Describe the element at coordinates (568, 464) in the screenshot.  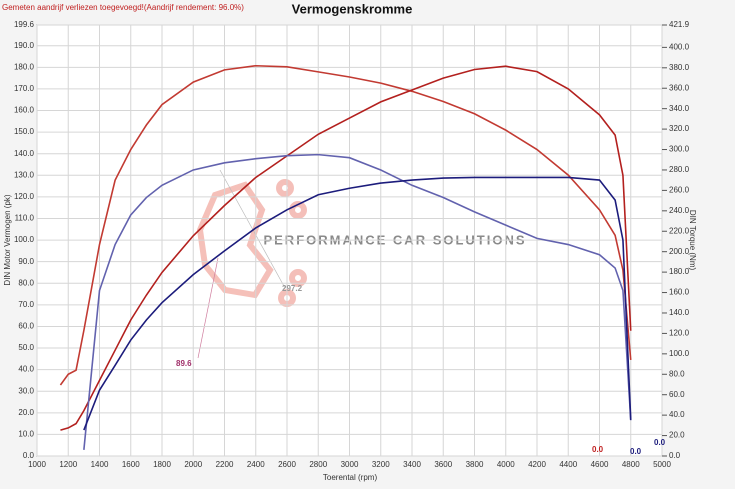
I see `x-tick-label: 4400` at that location.